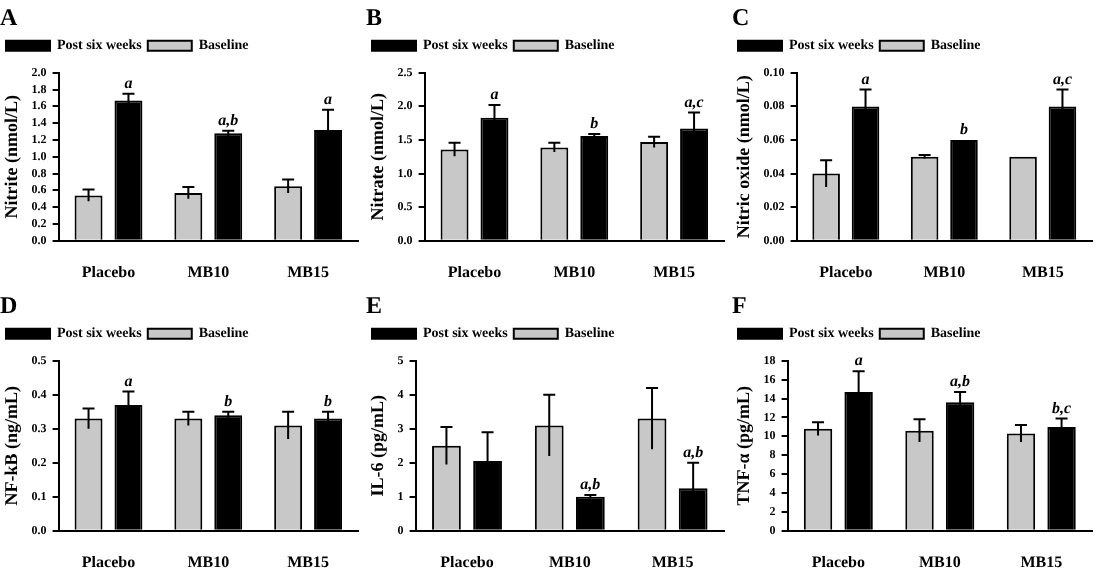  I want to click on chart-title: D, so click(9, 304).